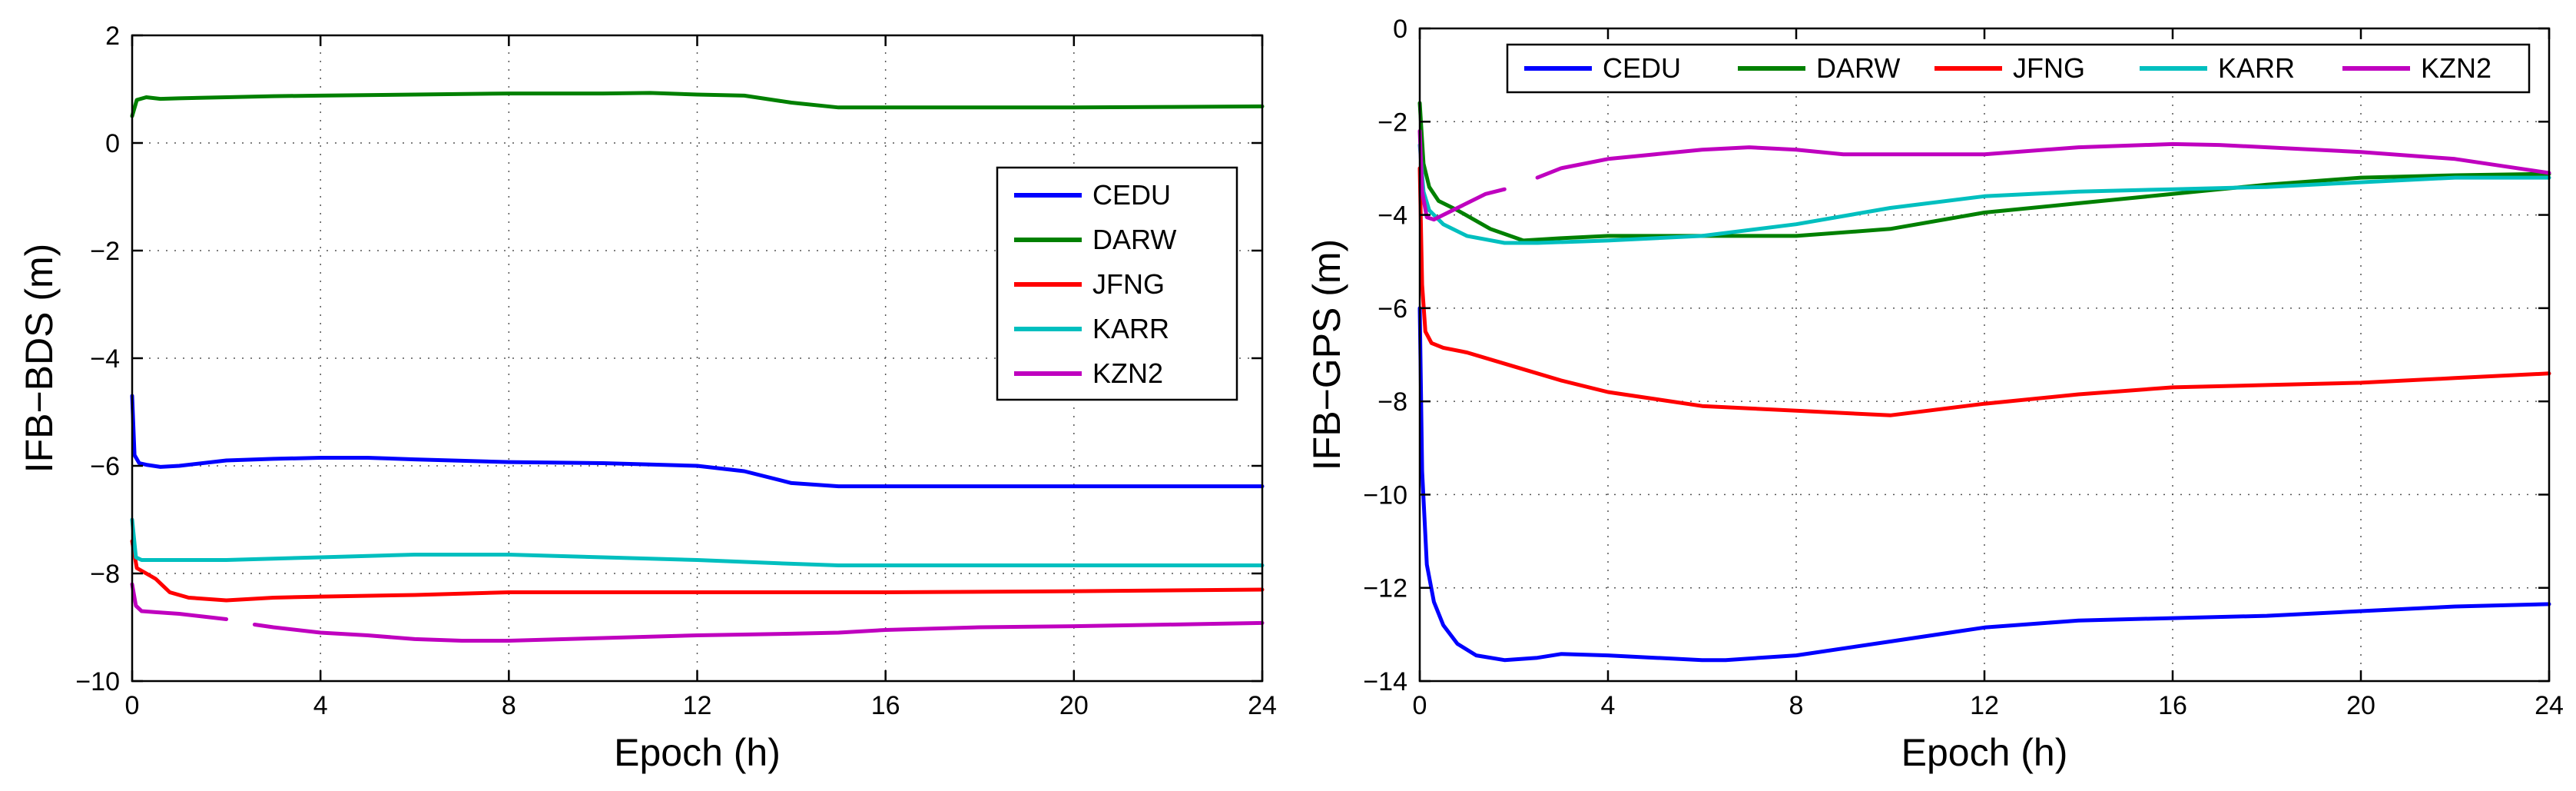 This screenshot has width=2576, height=791. Describe the element at coordinates (1385, 681) in the screenshot. I see `y-tick-label: −14` at that location.